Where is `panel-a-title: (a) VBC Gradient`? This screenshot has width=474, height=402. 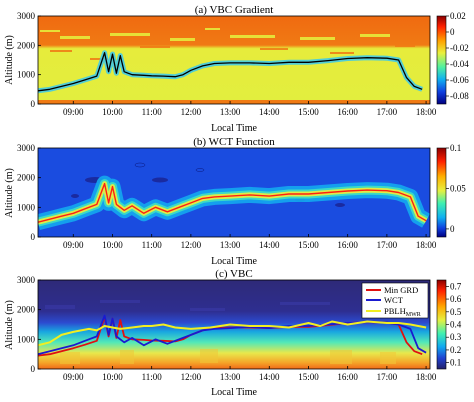
panel-a-title: (a) VBC Gradient is located at coordinates (234, 10).